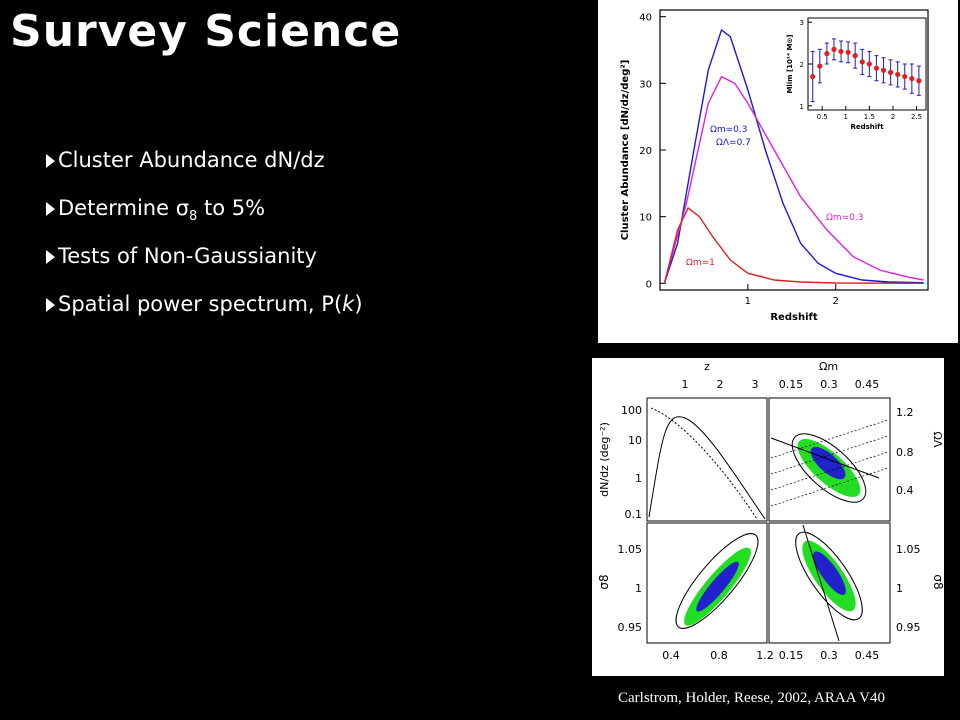  What do you see at coordinates (645, 84) in the screenshot?
I see `y-tick-label: 30` at bounding box center [645, 84].